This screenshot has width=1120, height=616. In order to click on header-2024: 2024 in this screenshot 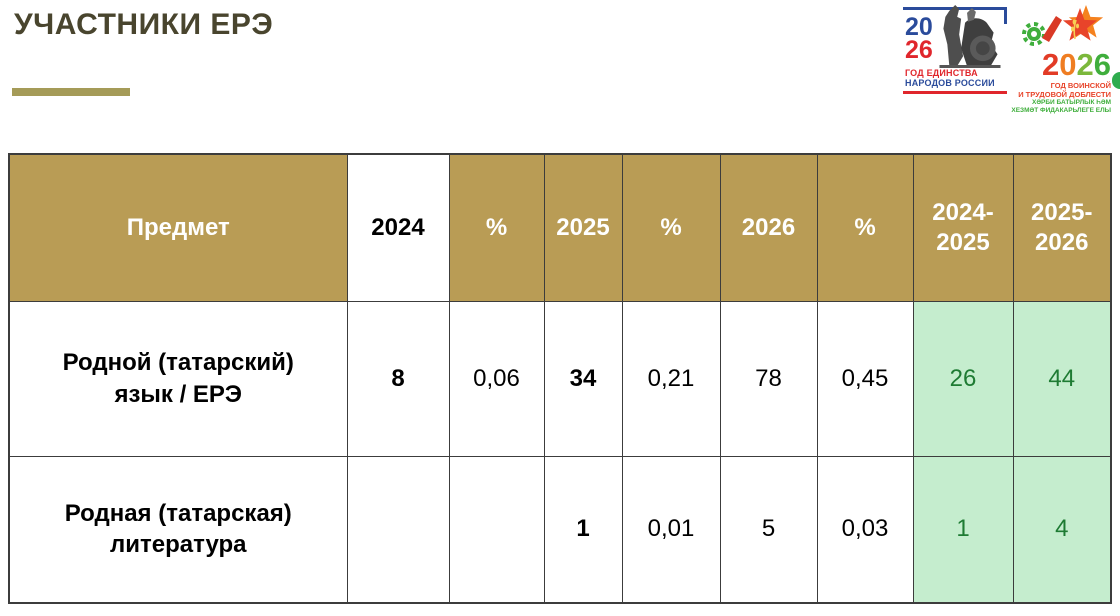, I will do `click(398, 227)`.